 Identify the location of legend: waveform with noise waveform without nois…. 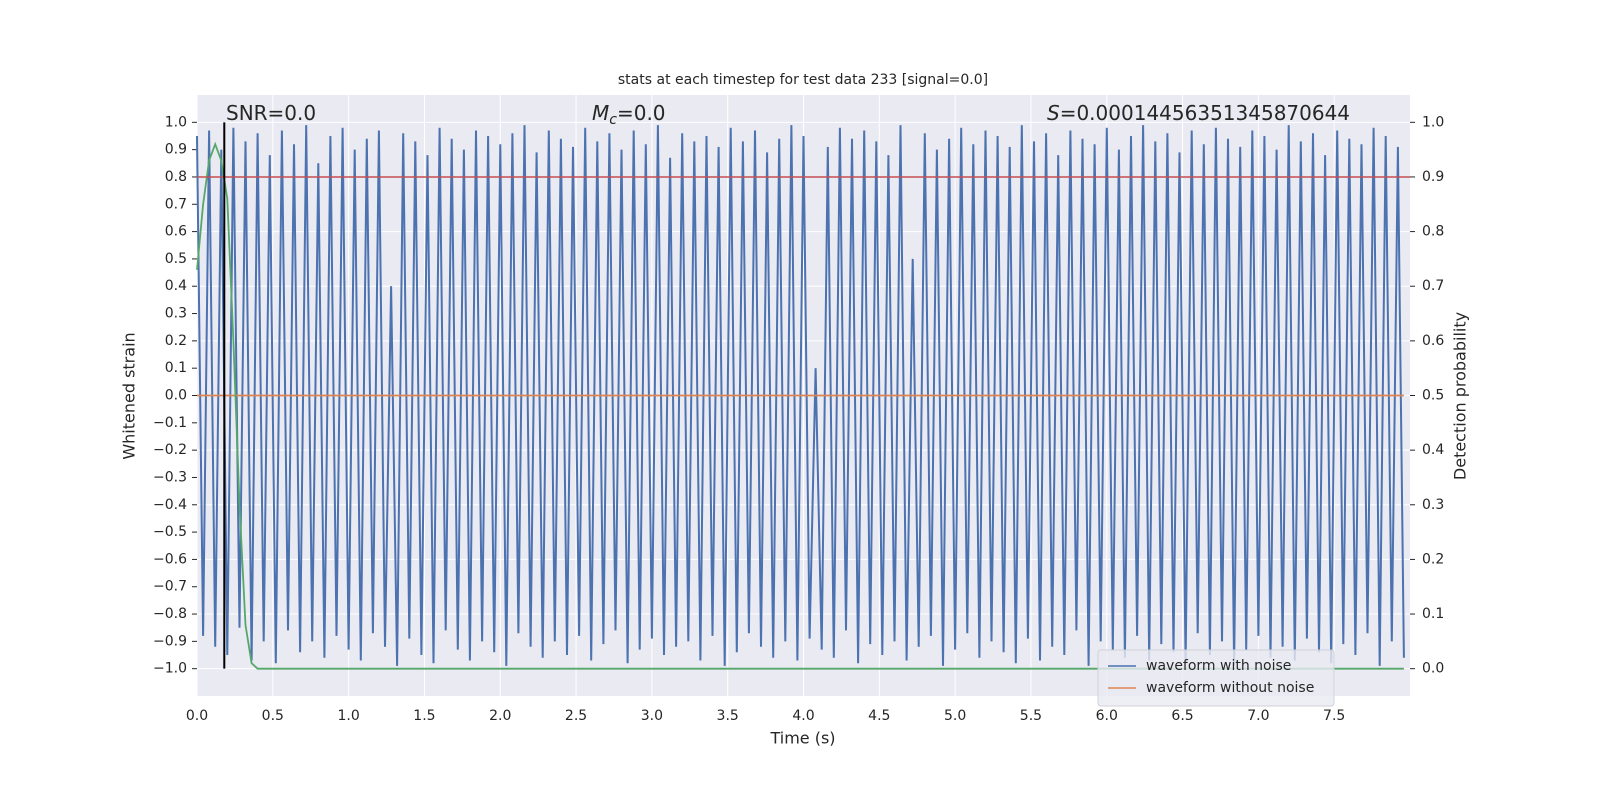
(1216, 678).